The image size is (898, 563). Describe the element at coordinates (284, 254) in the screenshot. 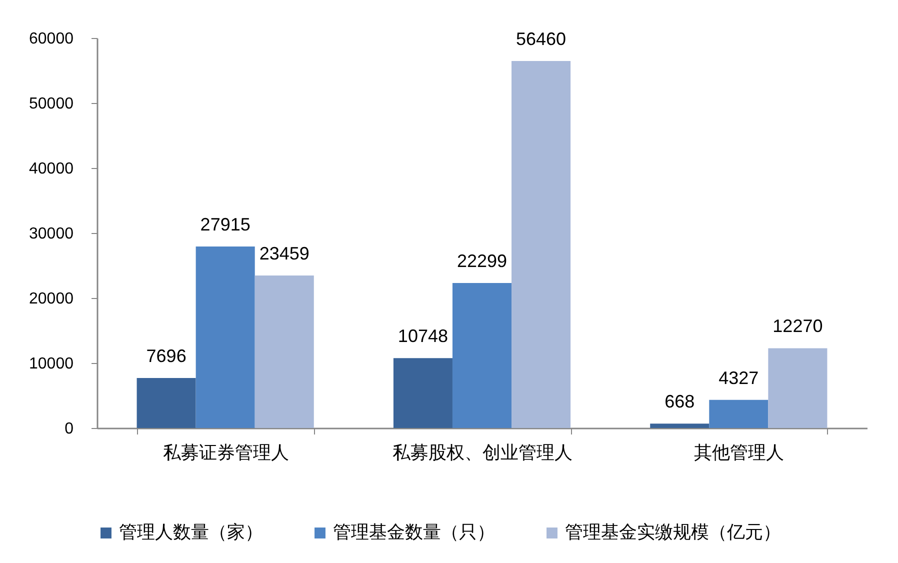

I see `data-label: 23459` at that location.